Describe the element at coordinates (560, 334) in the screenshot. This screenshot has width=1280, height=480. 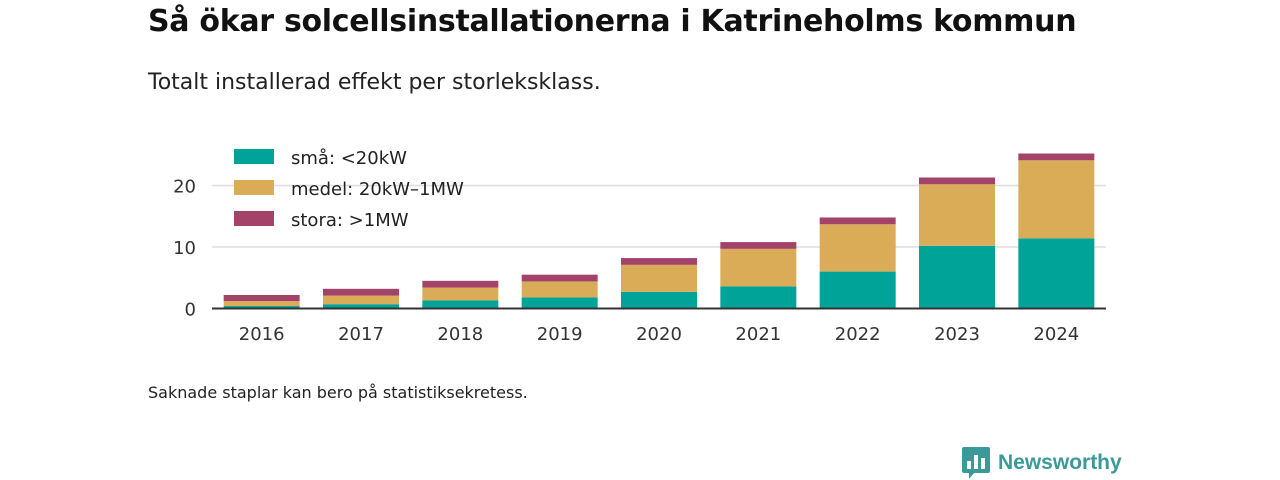
I see `x-tick-label: 2019` at that location.